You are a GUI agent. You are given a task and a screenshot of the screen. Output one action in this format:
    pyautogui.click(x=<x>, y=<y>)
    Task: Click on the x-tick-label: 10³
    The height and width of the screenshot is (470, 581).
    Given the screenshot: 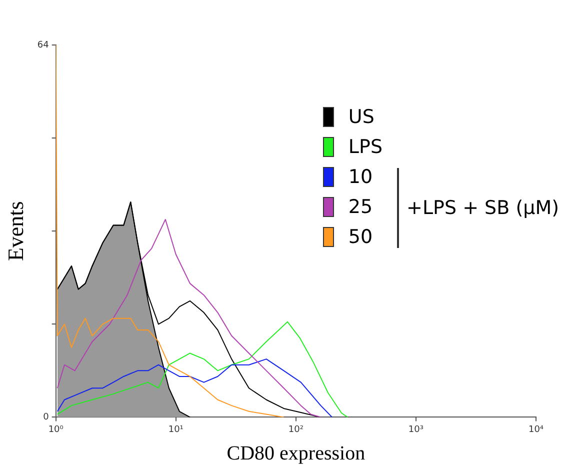 What is the action you would take?
    pyautogui.click(x=416, y=429)
    